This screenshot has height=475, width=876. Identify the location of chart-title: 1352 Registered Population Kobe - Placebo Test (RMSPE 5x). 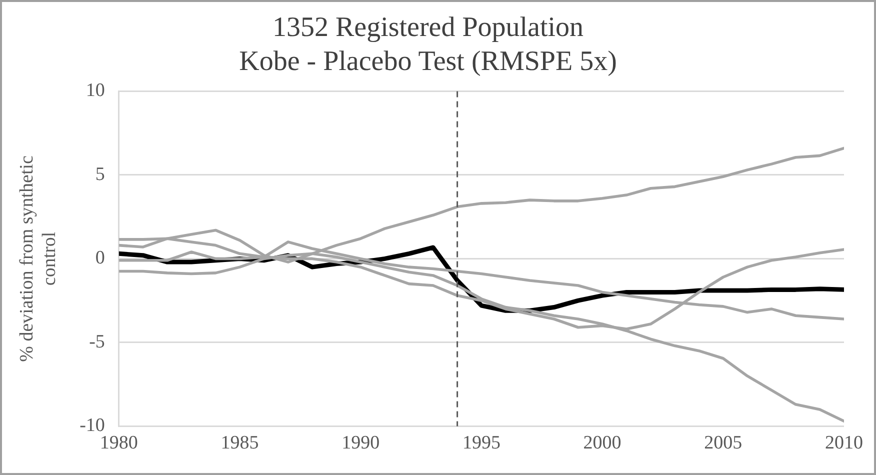
(428, 44).